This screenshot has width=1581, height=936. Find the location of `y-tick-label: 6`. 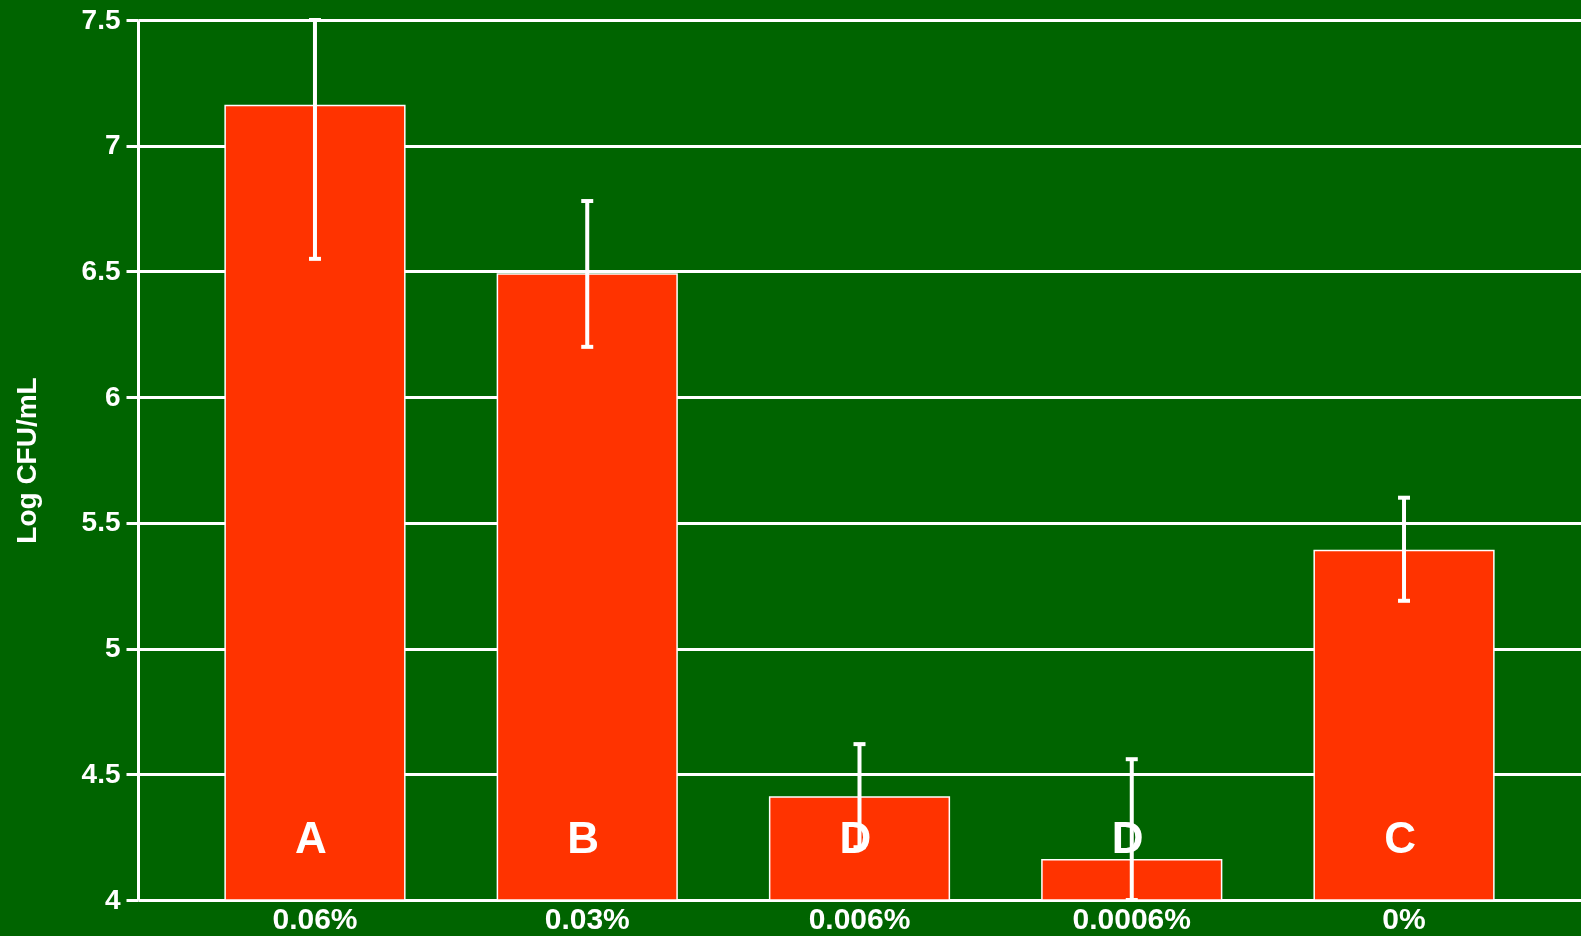

y-tick-label: 6 is located at coordinates (112, 396).